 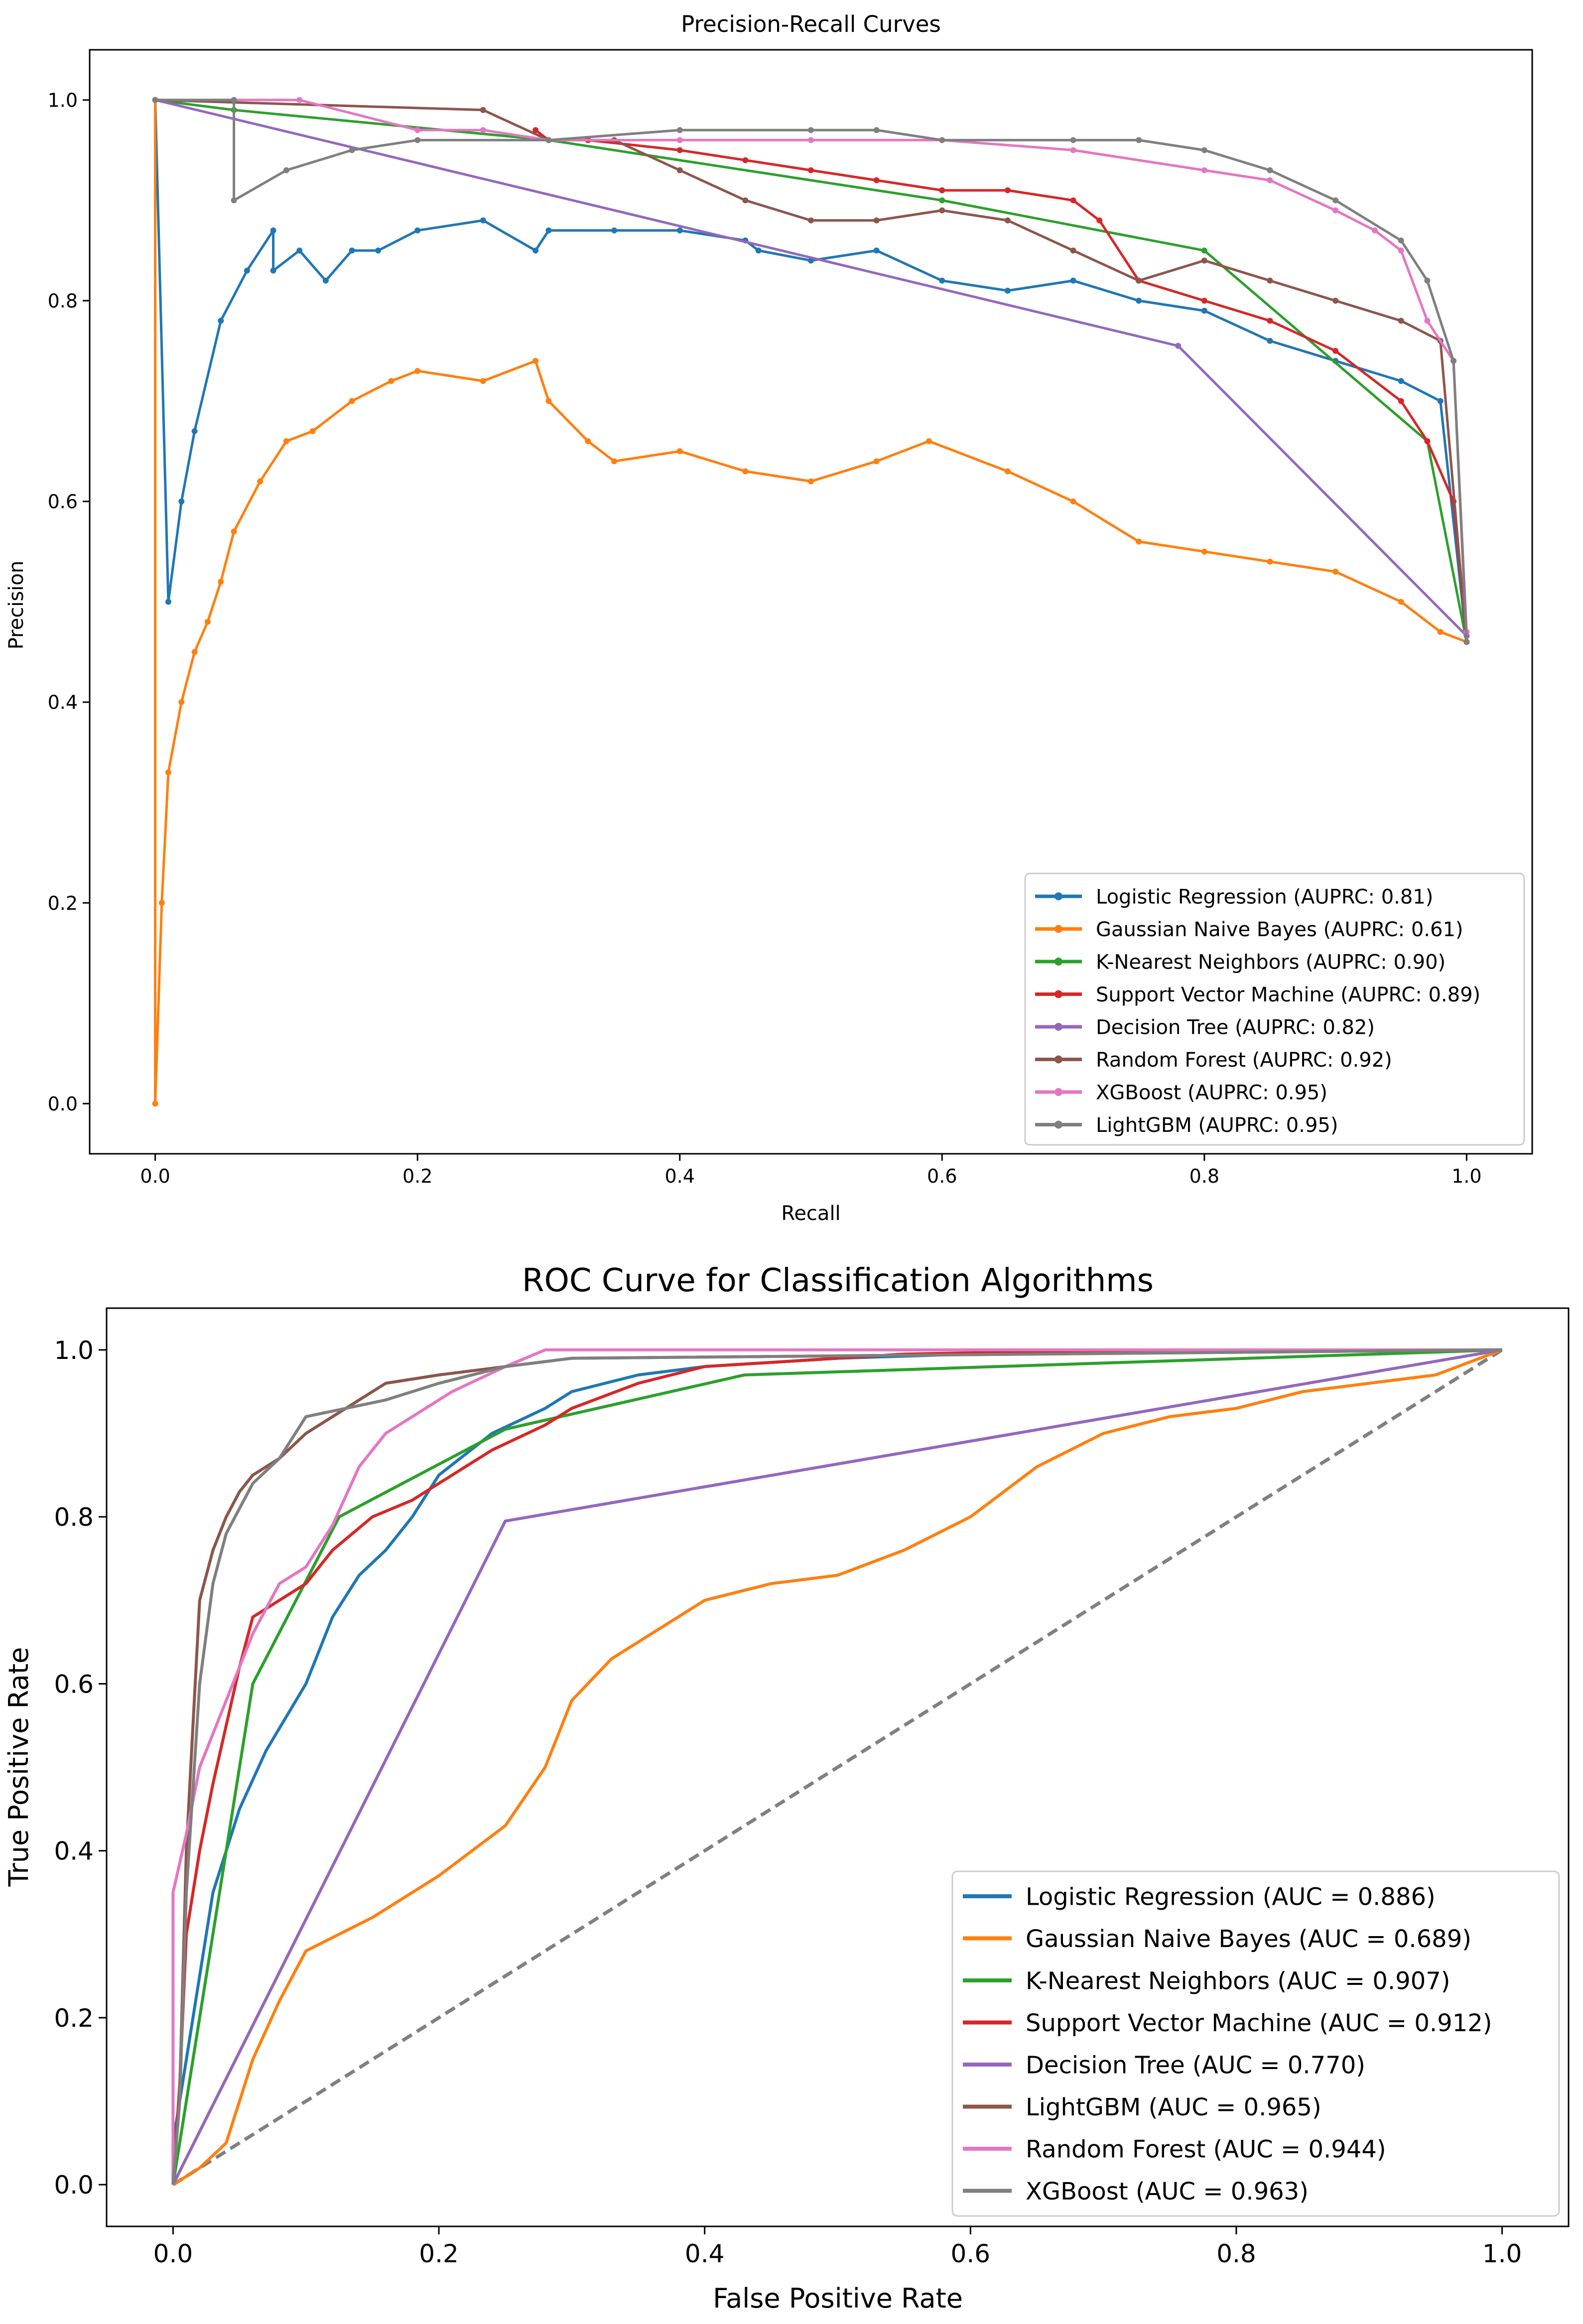 What do you see at coordinates (1211, 1092) in the screenshot?
I see `pr-legend-label-6: XGBoost (AUPRC: 0.95)` at bounding box center [1211, 1092].